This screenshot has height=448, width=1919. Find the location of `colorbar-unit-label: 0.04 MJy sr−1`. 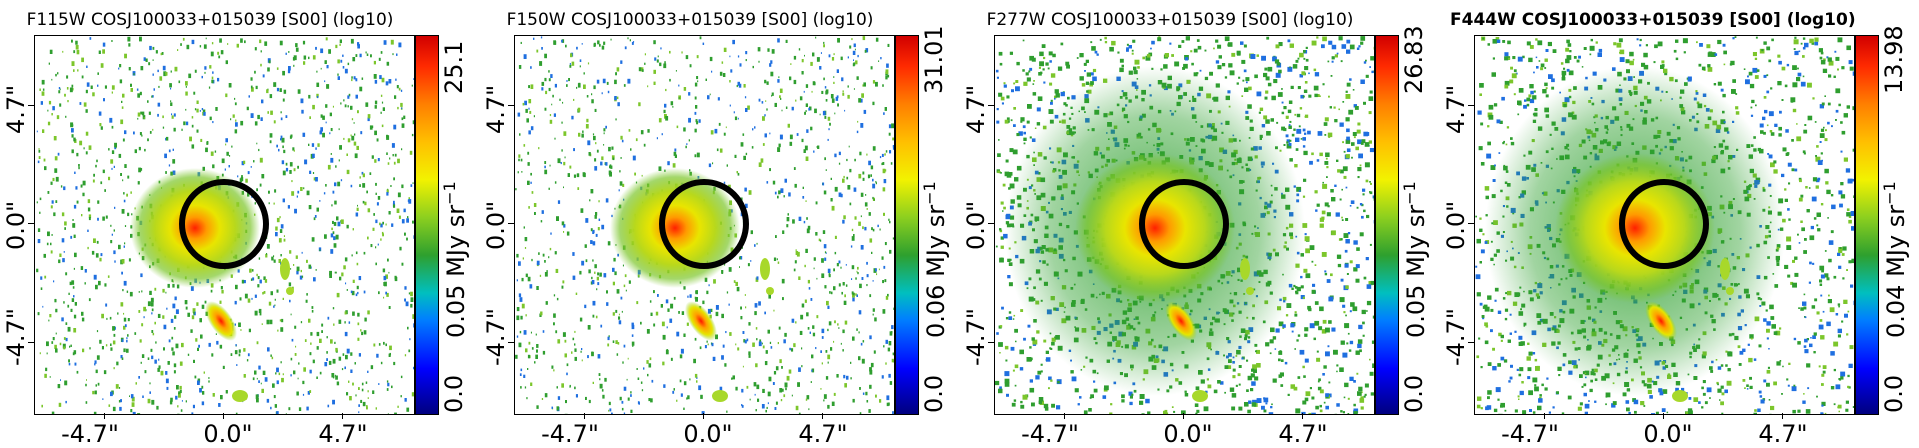

colorbar-unit-label: 0.04 MJy sr−1 is located at coordinates (1895, 259).